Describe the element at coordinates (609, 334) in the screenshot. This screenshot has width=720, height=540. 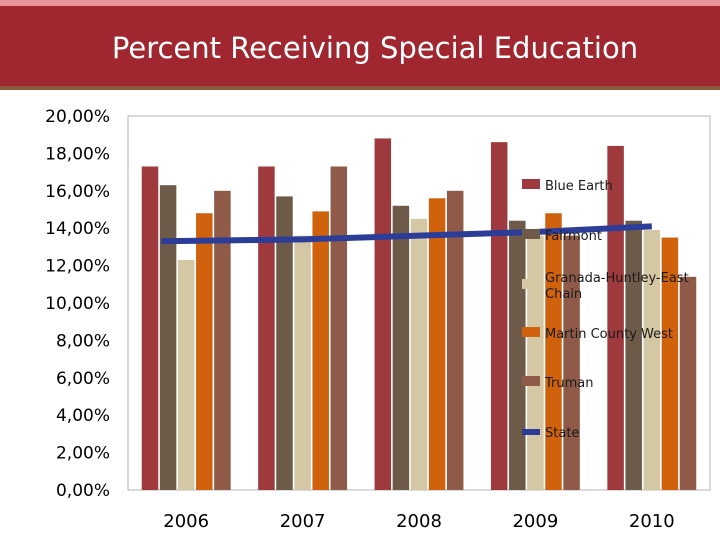
I see `legend-label: Martin County West` at that location.